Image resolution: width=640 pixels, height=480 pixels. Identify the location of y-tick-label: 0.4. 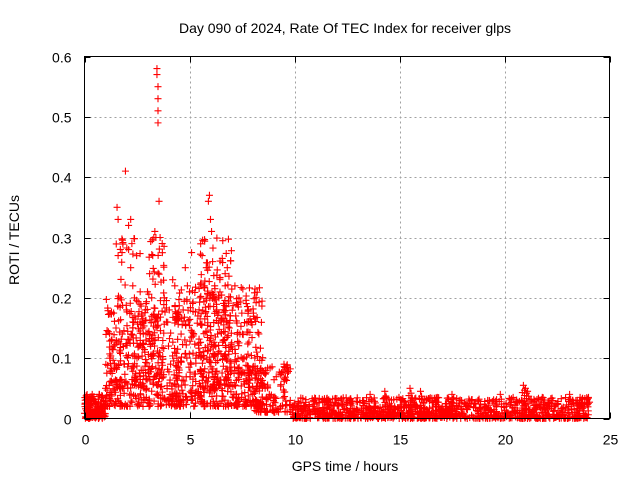
(62, 178).